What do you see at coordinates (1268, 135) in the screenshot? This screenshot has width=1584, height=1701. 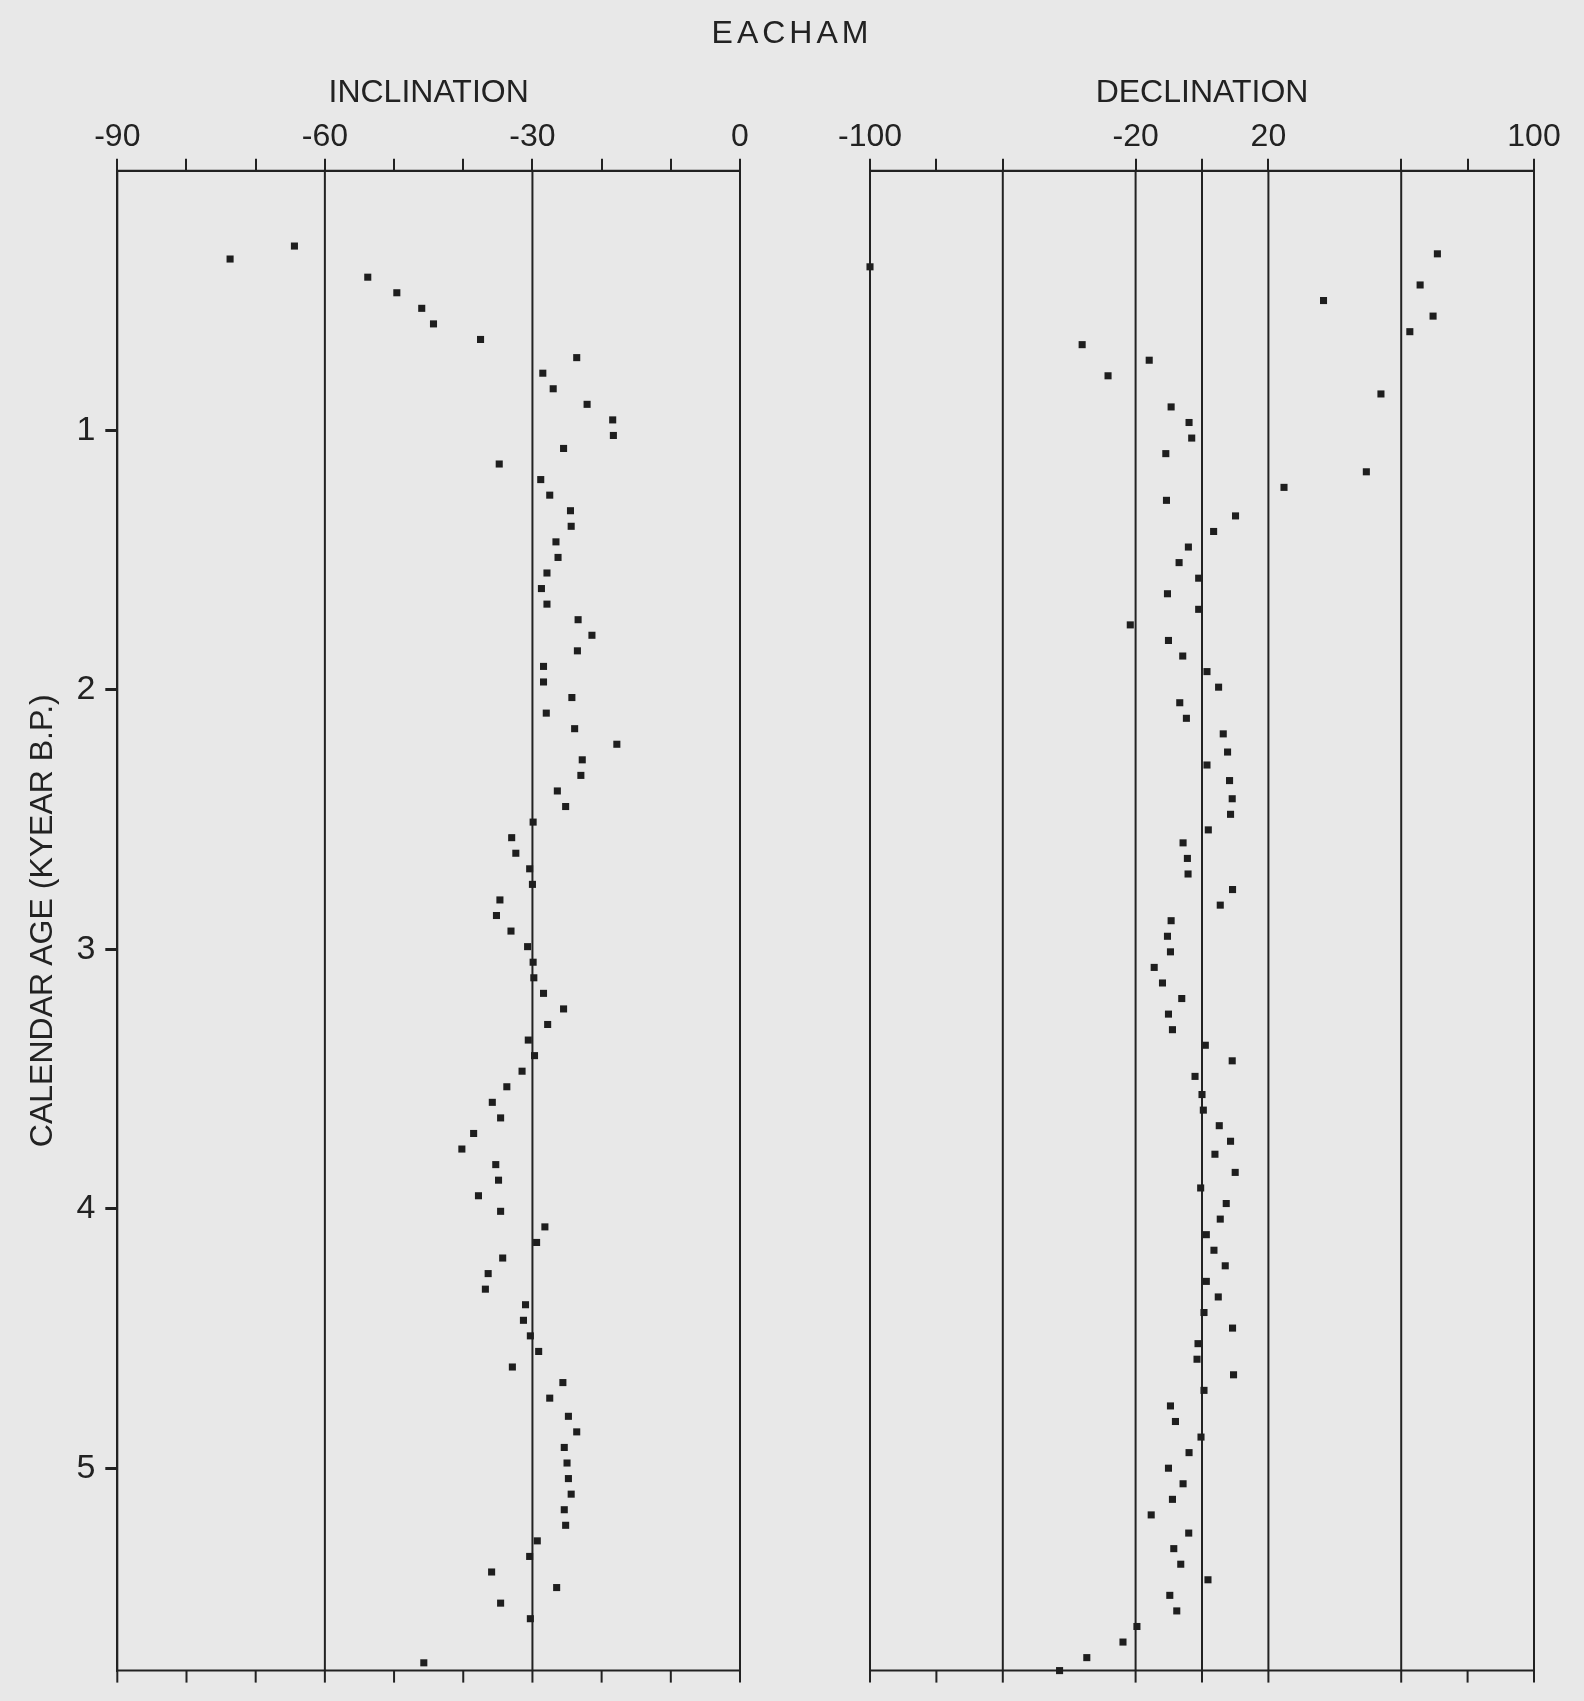 I see `x-tick-label: 20` at bounding box center [1268, 135].